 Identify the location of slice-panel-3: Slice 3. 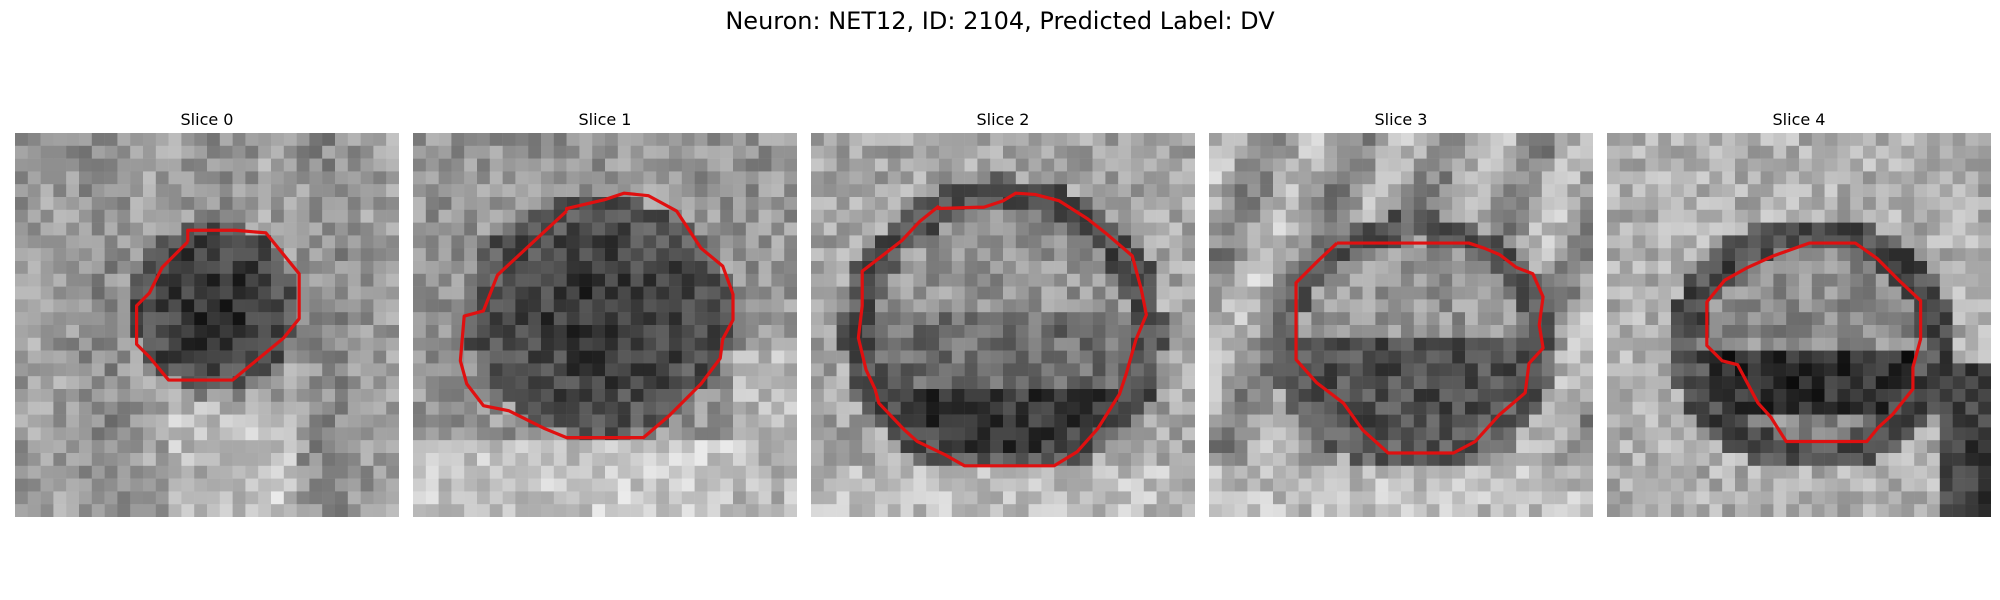
(1401, 312).